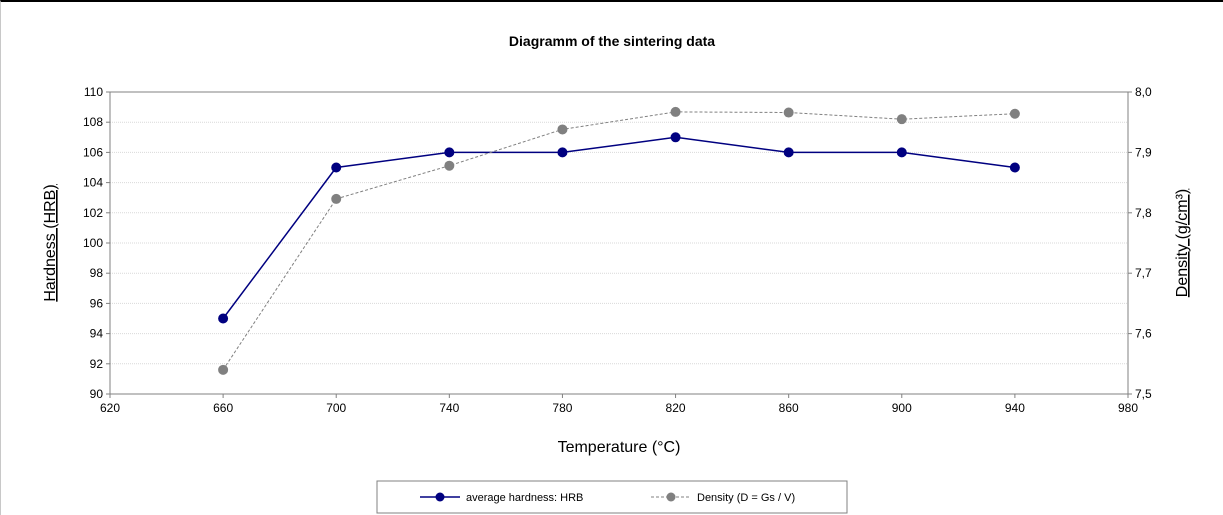 This screenshot has width=1223, height=515. What do you see at coordinates (449, 408) in the screenshot?
I see `x-tick-label: 740` at bounding box center [449, 408].